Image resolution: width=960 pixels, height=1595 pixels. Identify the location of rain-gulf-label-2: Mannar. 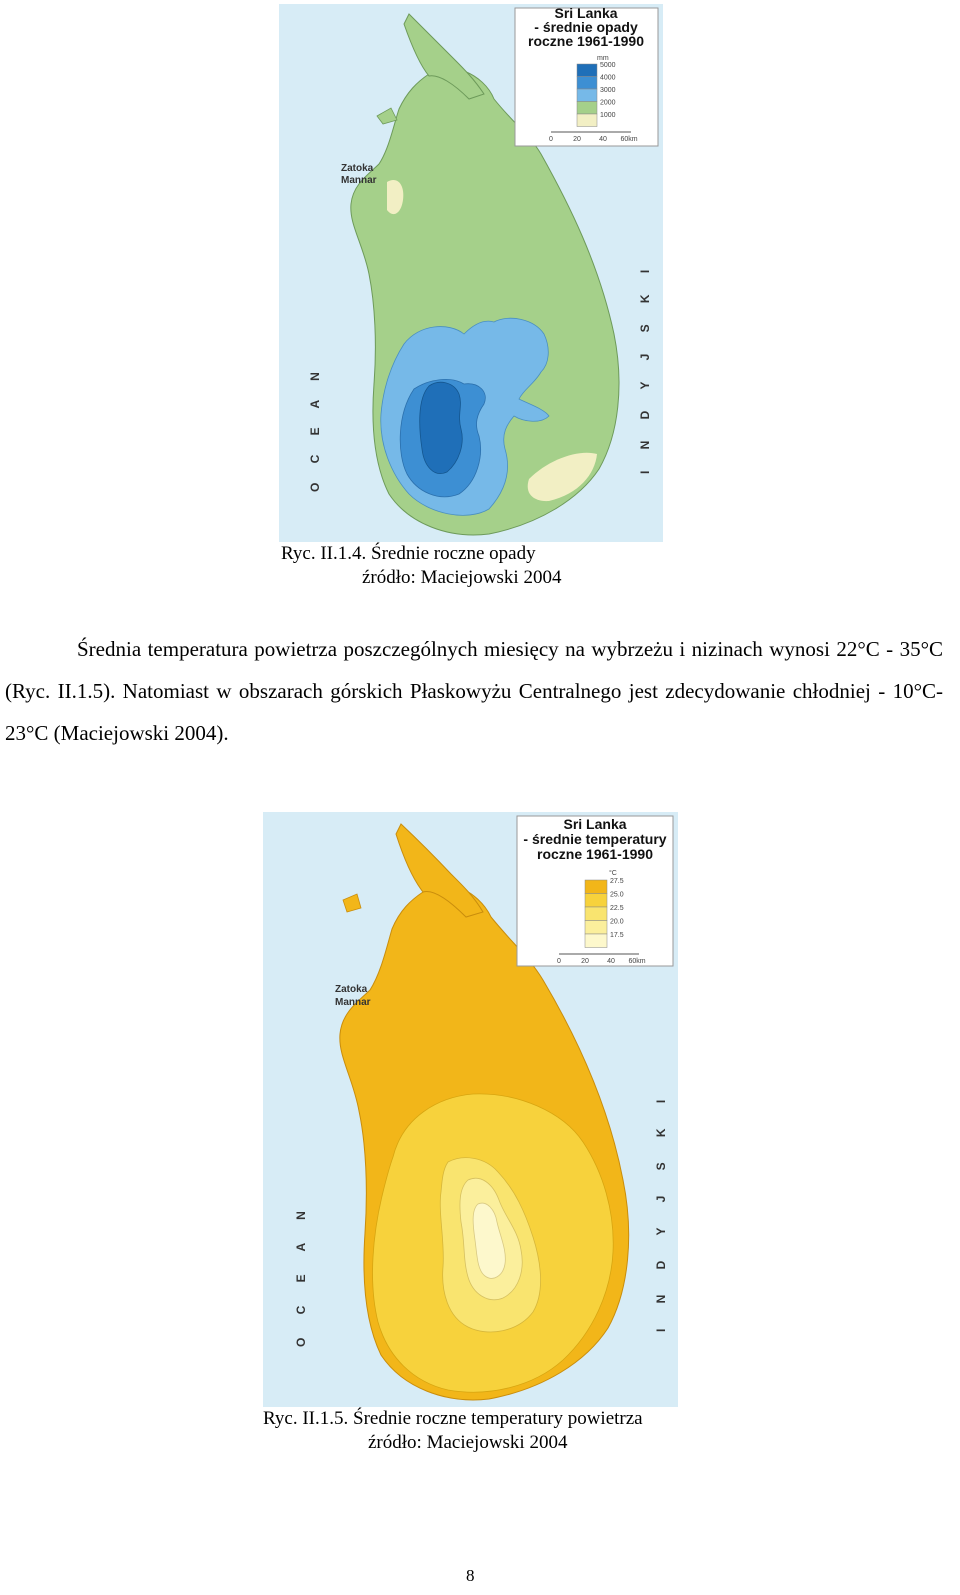
(359, 180).